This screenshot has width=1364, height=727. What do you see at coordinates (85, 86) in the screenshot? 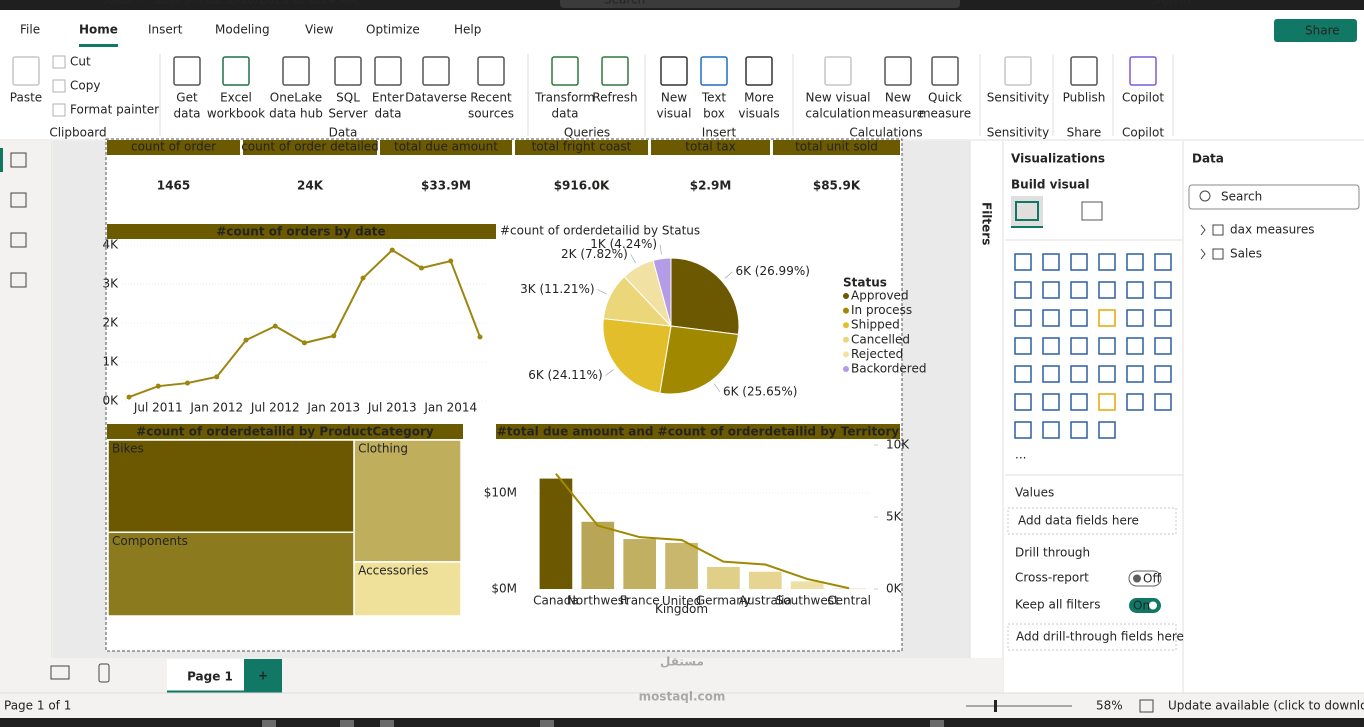
I see `ribbon-button-label: Copy` at bounding box center [85, 86].